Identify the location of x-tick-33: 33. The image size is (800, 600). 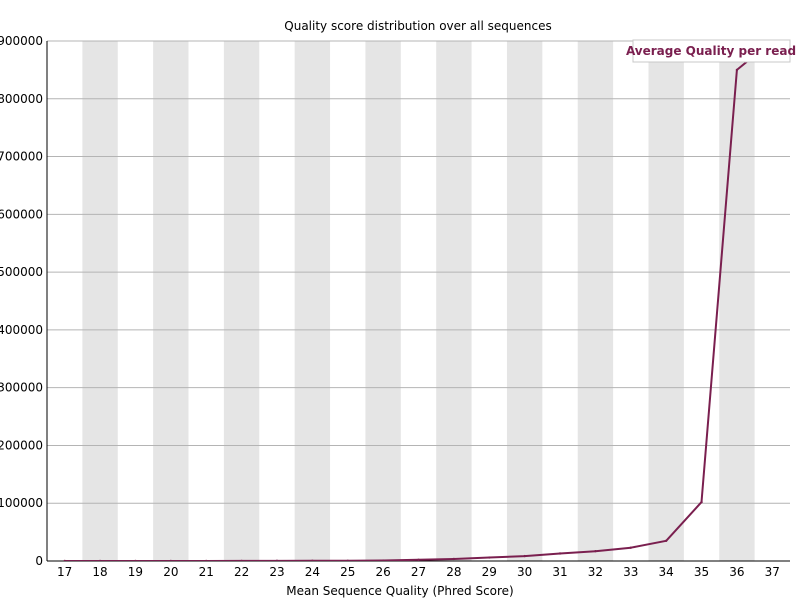
(630, 572).